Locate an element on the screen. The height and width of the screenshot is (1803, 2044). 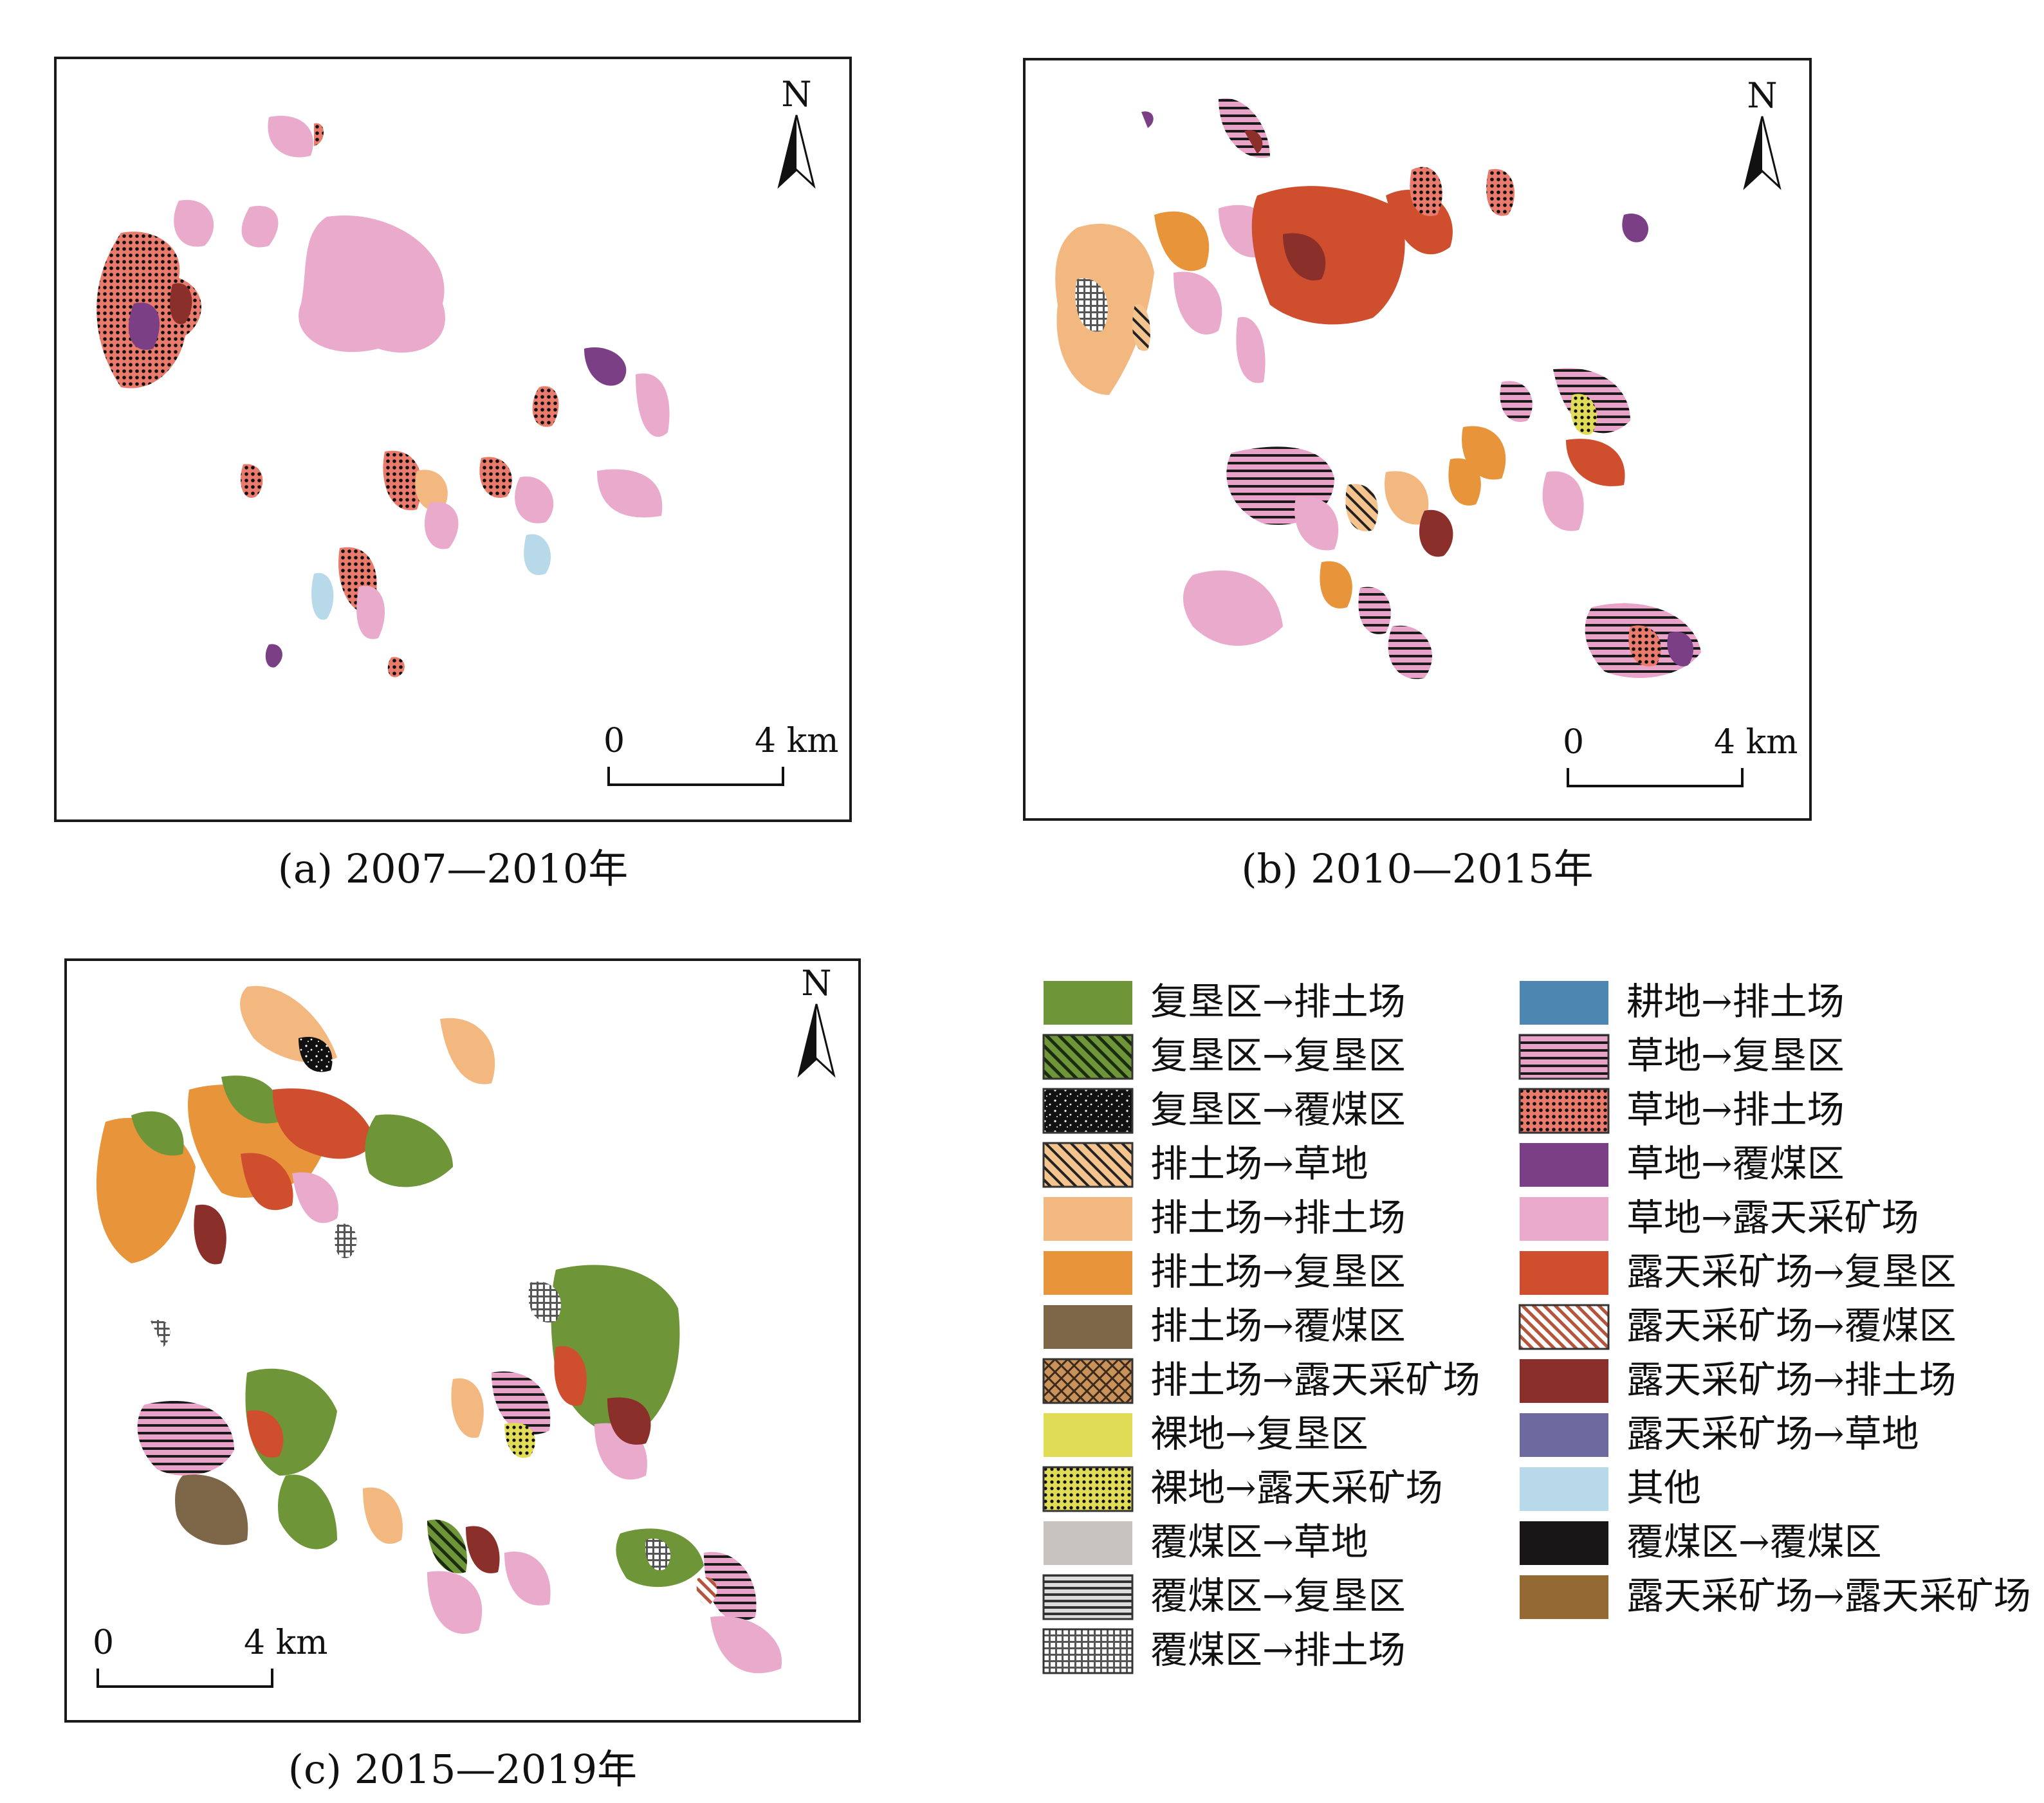
map-b-land-patches is located at coordinates (1378, 388).